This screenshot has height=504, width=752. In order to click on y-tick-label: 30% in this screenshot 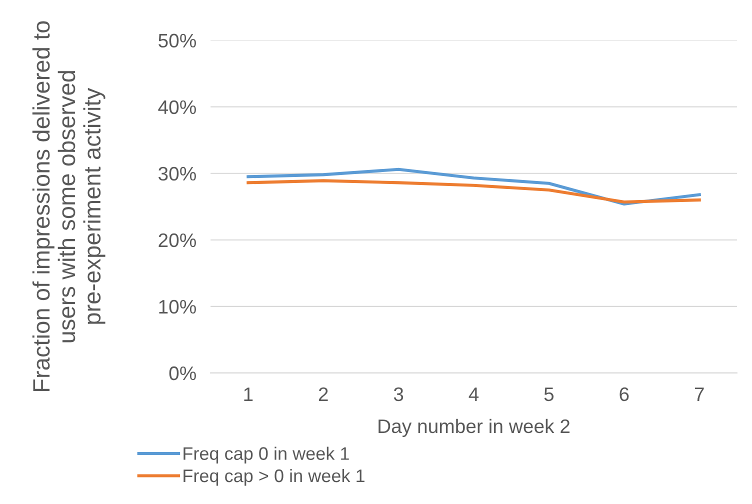, I will do `click(177, 173)`.